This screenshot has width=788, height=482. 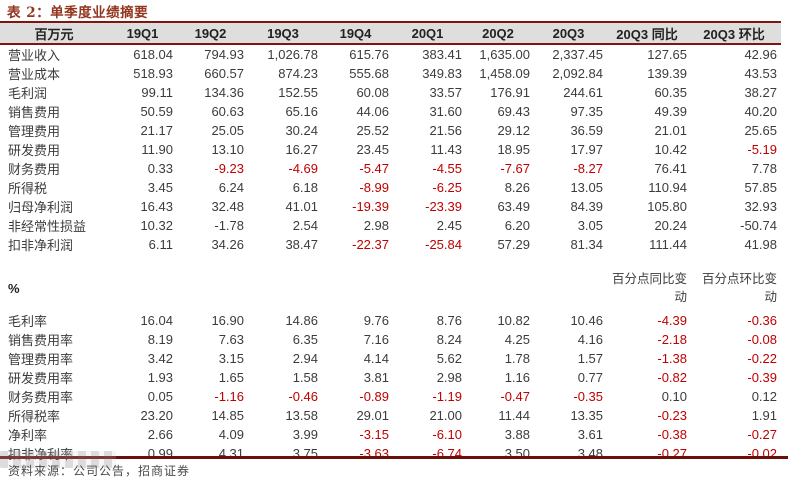 What do you see at coordinates (760, 206) in the screenshot?
I see `value-cell: 32.93` at bounding box center [760, 206].